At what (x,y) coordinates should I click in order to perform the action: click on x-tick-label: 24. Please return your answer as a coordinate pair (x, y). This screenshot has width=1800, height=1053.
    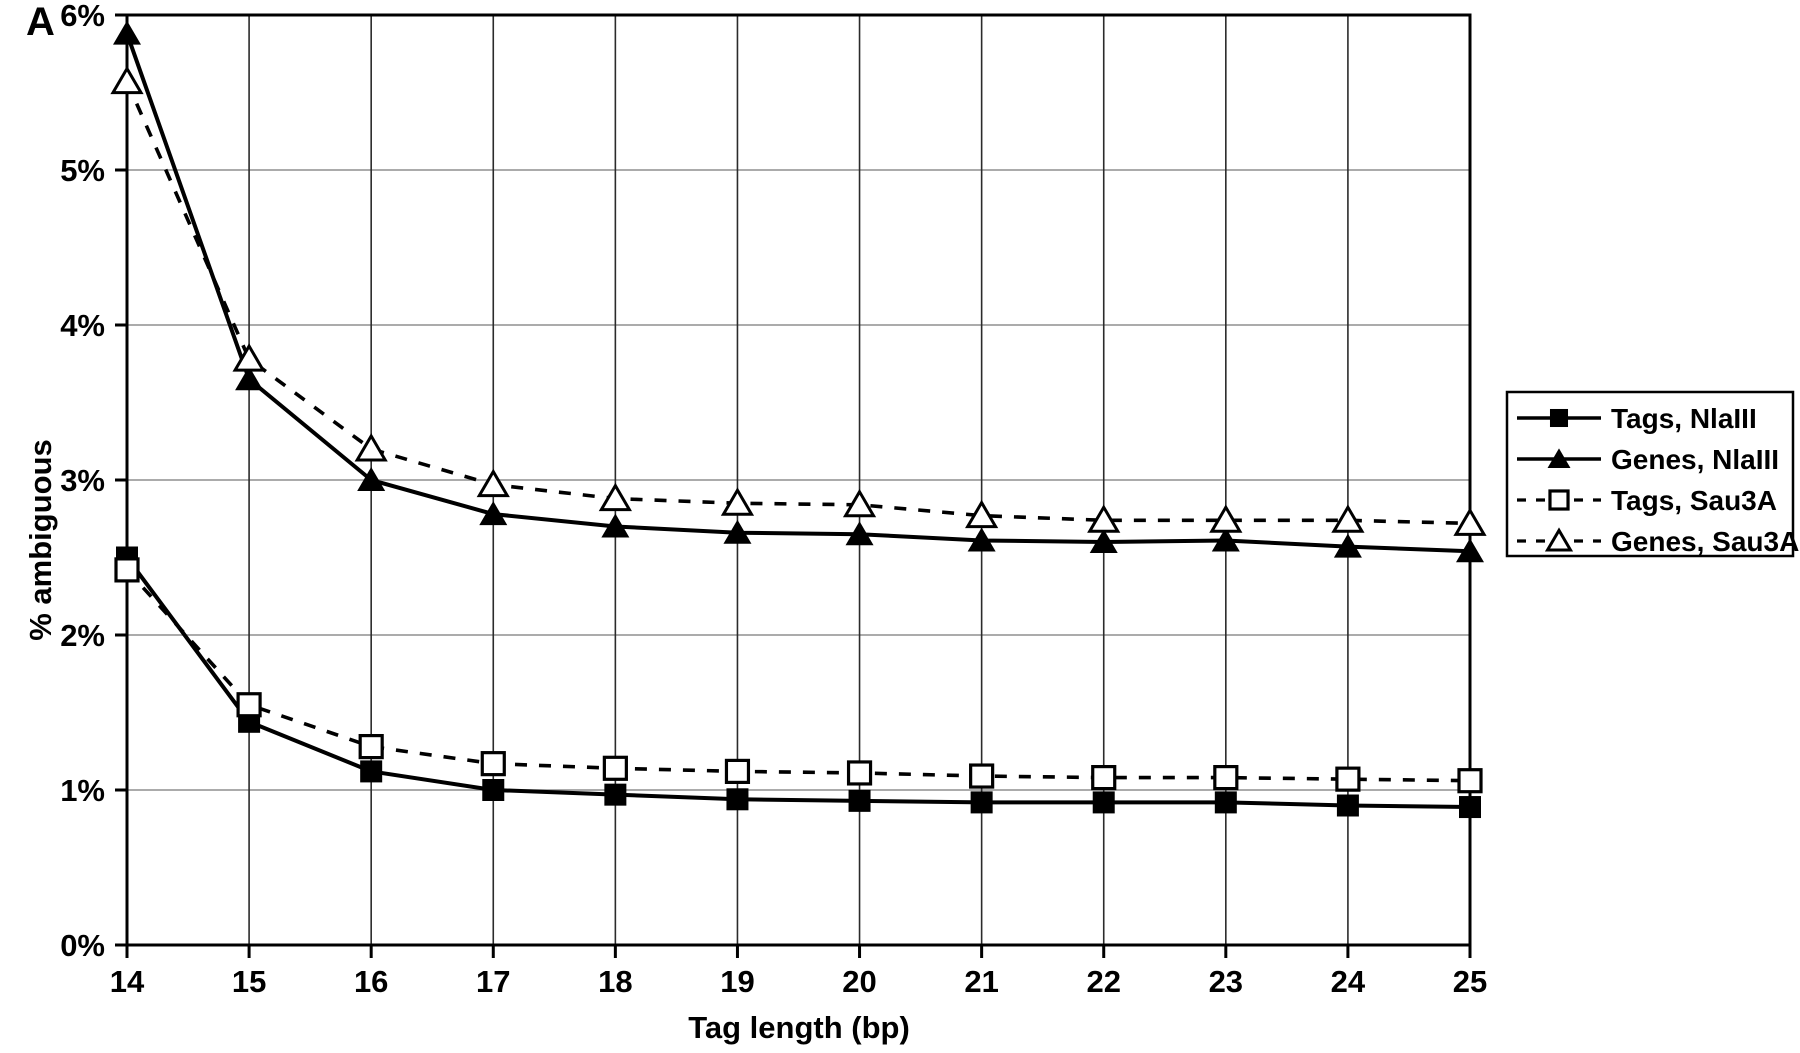
    Looking at the image, I should click on (1348, 981).